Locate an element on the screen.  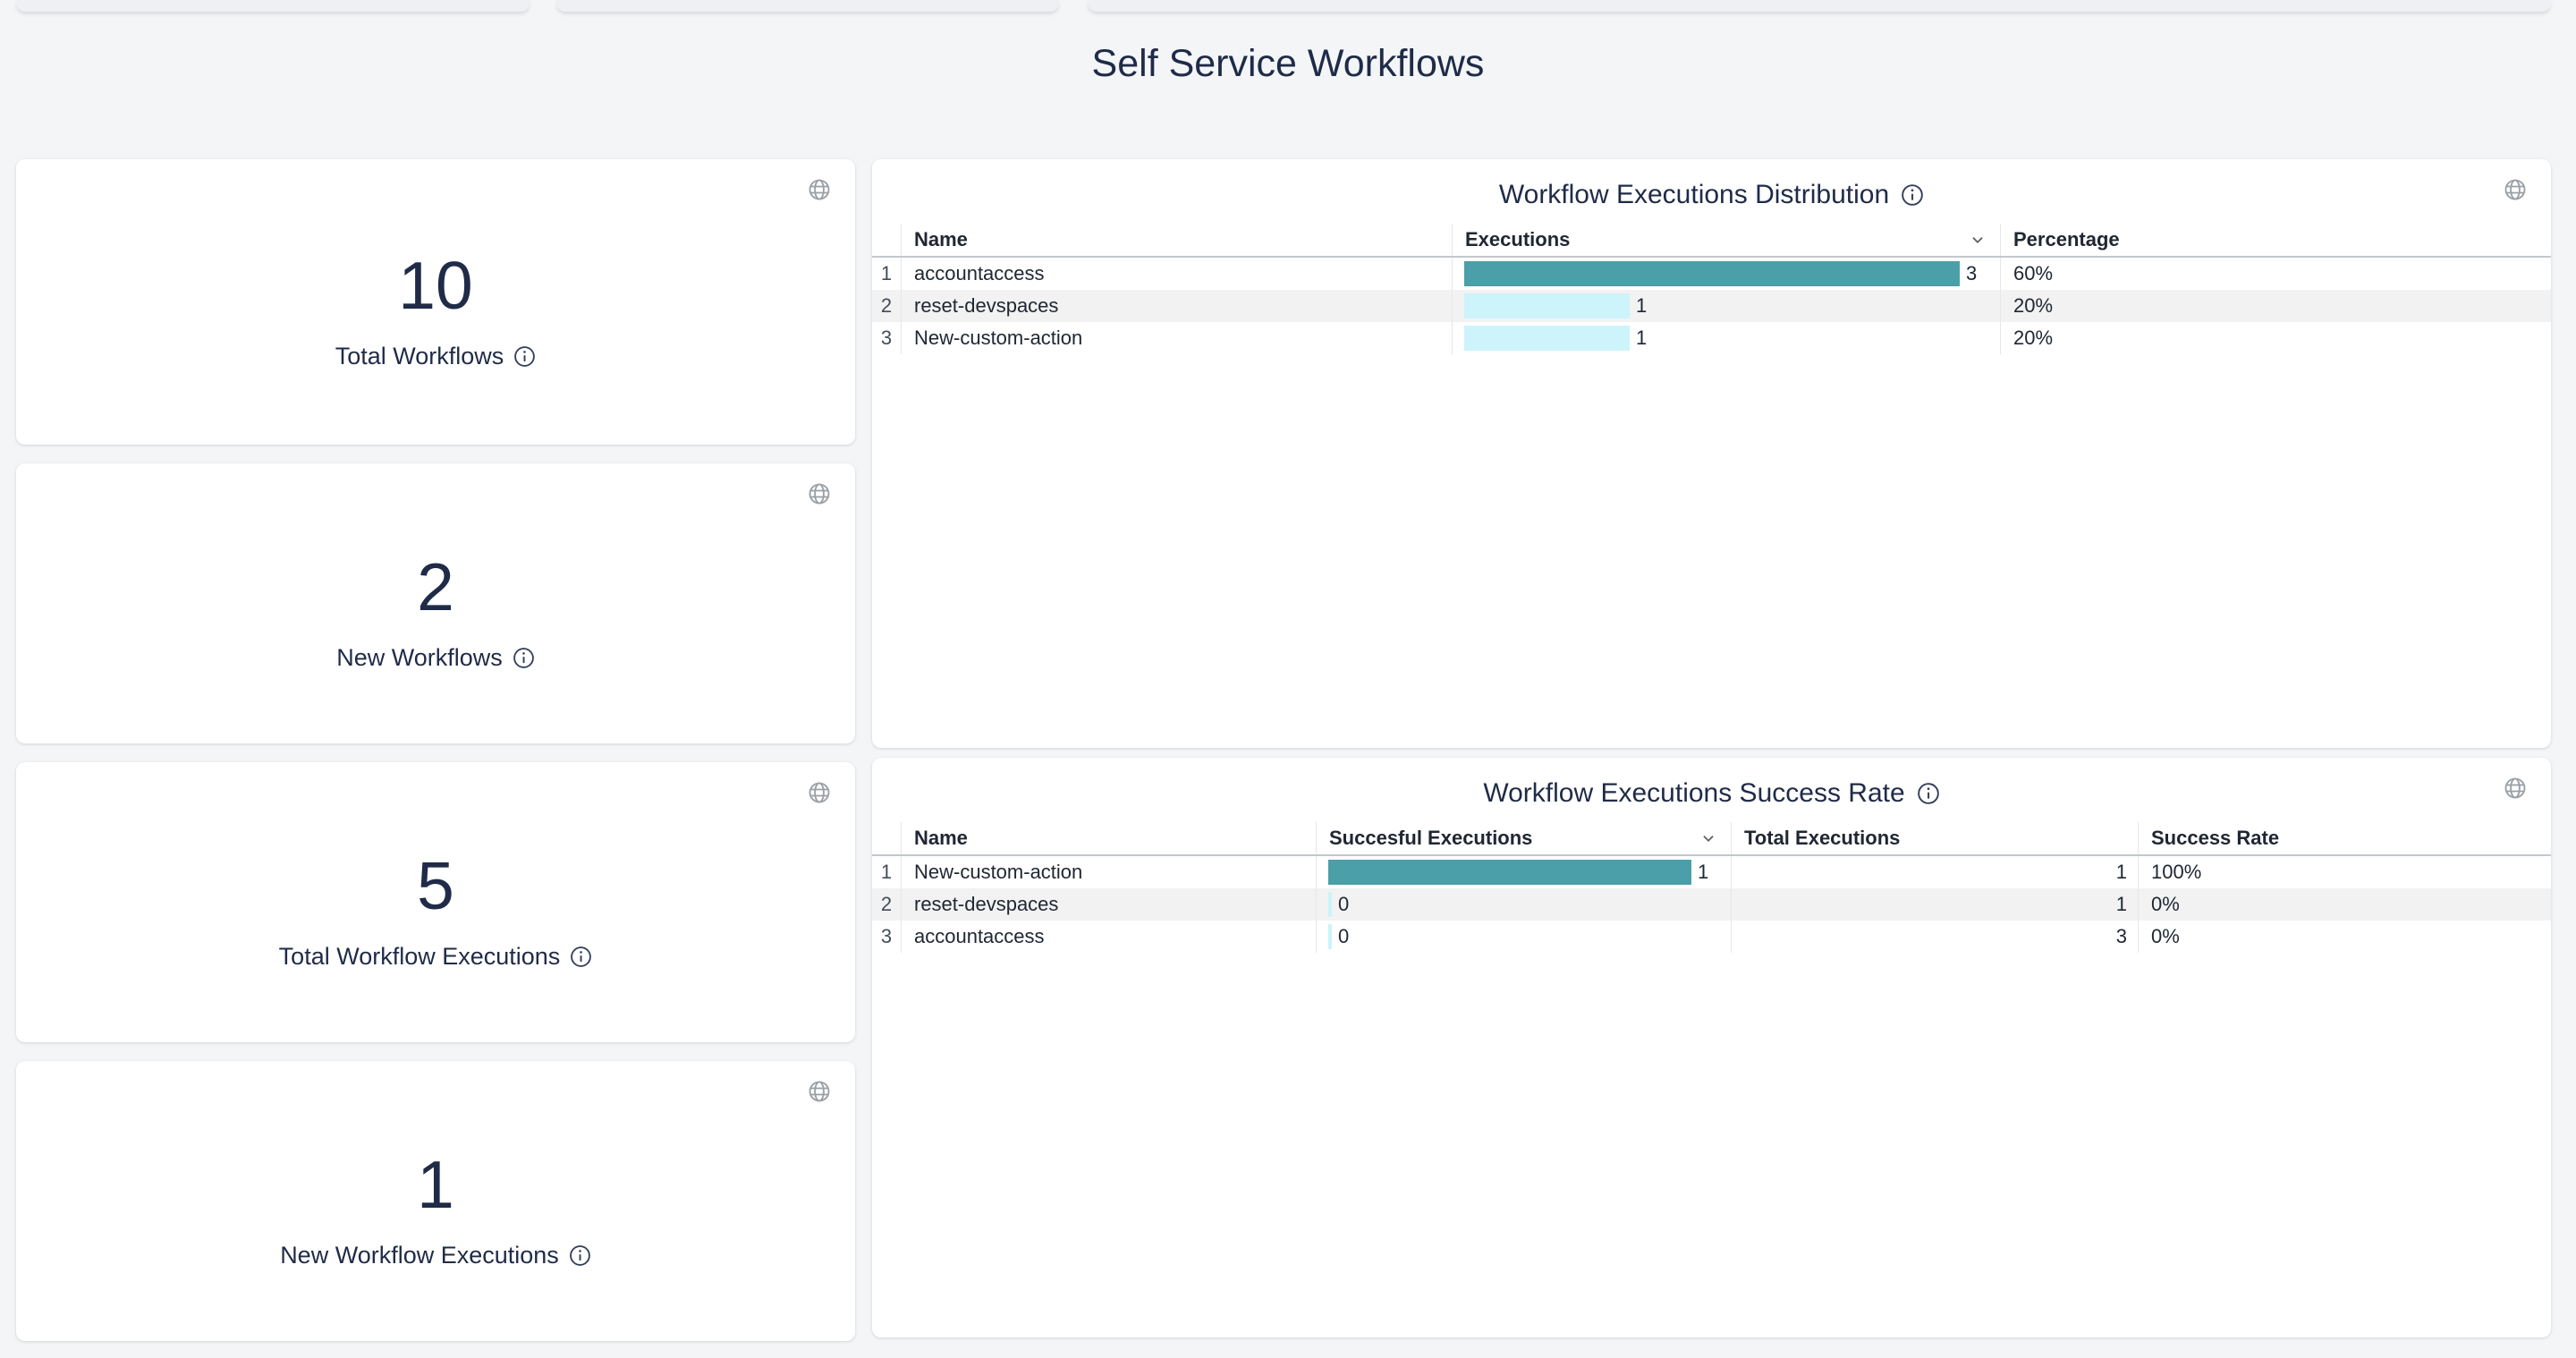
table-row: 2 reset-devspaces 0 1 0% is located at coordinates (1711, 904).